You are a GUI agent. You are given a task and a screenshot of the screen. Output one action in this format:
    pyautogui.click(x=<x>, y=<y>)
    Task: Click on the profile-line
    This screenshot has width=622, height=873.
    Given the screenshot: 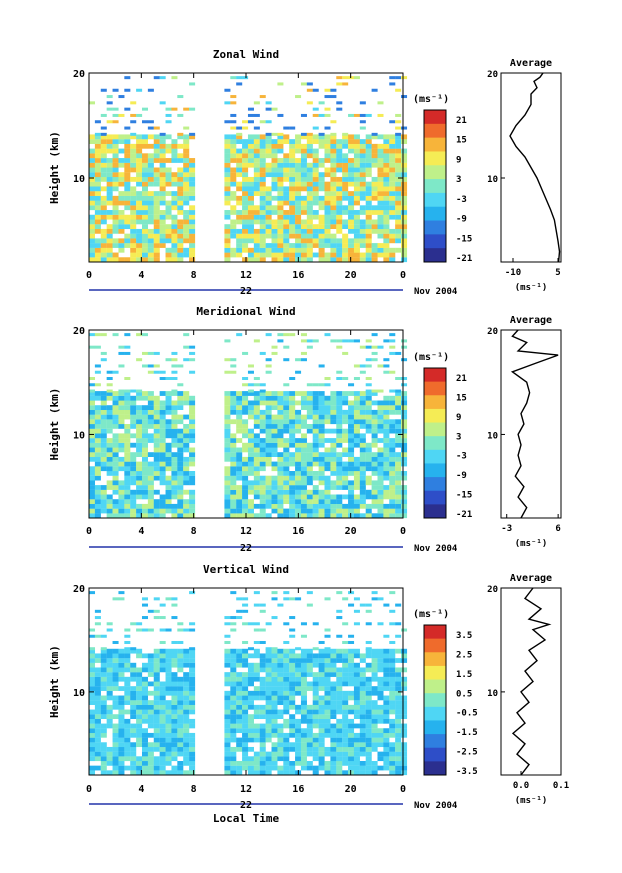 What is the action you would take?
    pyautogui.click(x=534, y=424)
    